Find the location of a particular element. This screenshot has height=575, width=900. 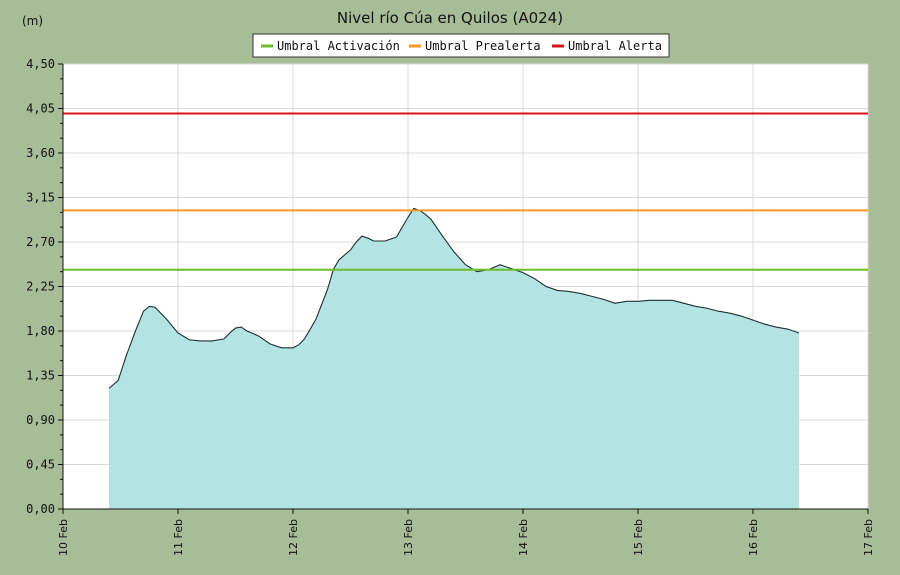

y-tick-label: 4,05 is located at coordinates (40, 109).